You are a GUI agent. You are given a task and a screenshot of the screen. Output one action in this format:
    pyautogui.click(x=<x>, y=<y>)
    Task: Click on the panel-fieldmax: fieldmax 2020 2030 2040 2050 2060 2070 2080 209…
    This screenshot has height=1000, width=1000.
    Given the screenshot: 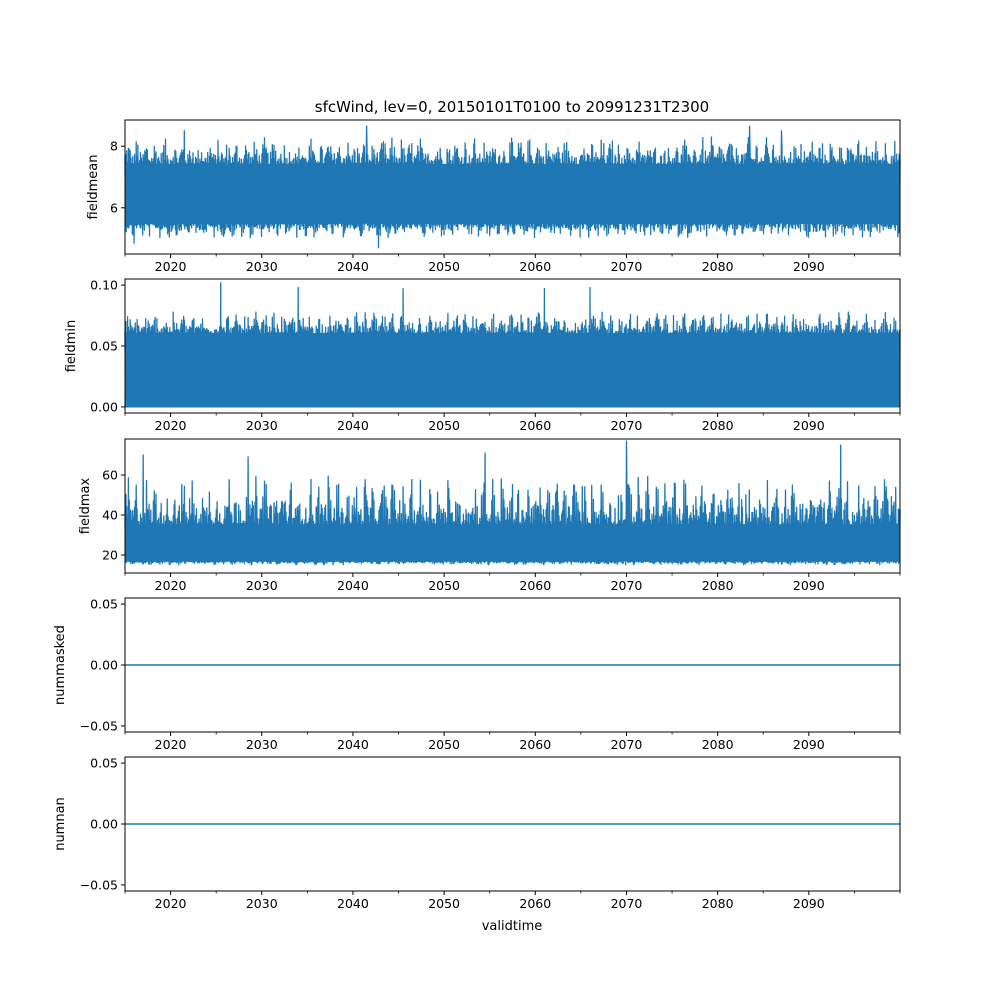 What is the action you would take?
    pyautogui.click(x=489, y=515)
    